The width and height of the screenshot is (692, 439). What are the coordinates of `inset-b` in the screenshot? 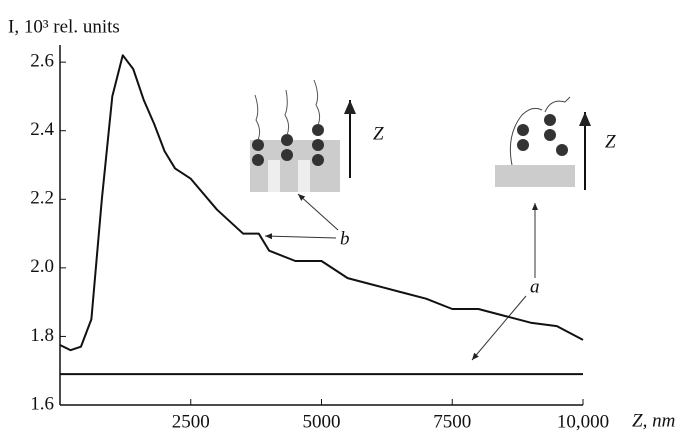 It's located at (295, 135).